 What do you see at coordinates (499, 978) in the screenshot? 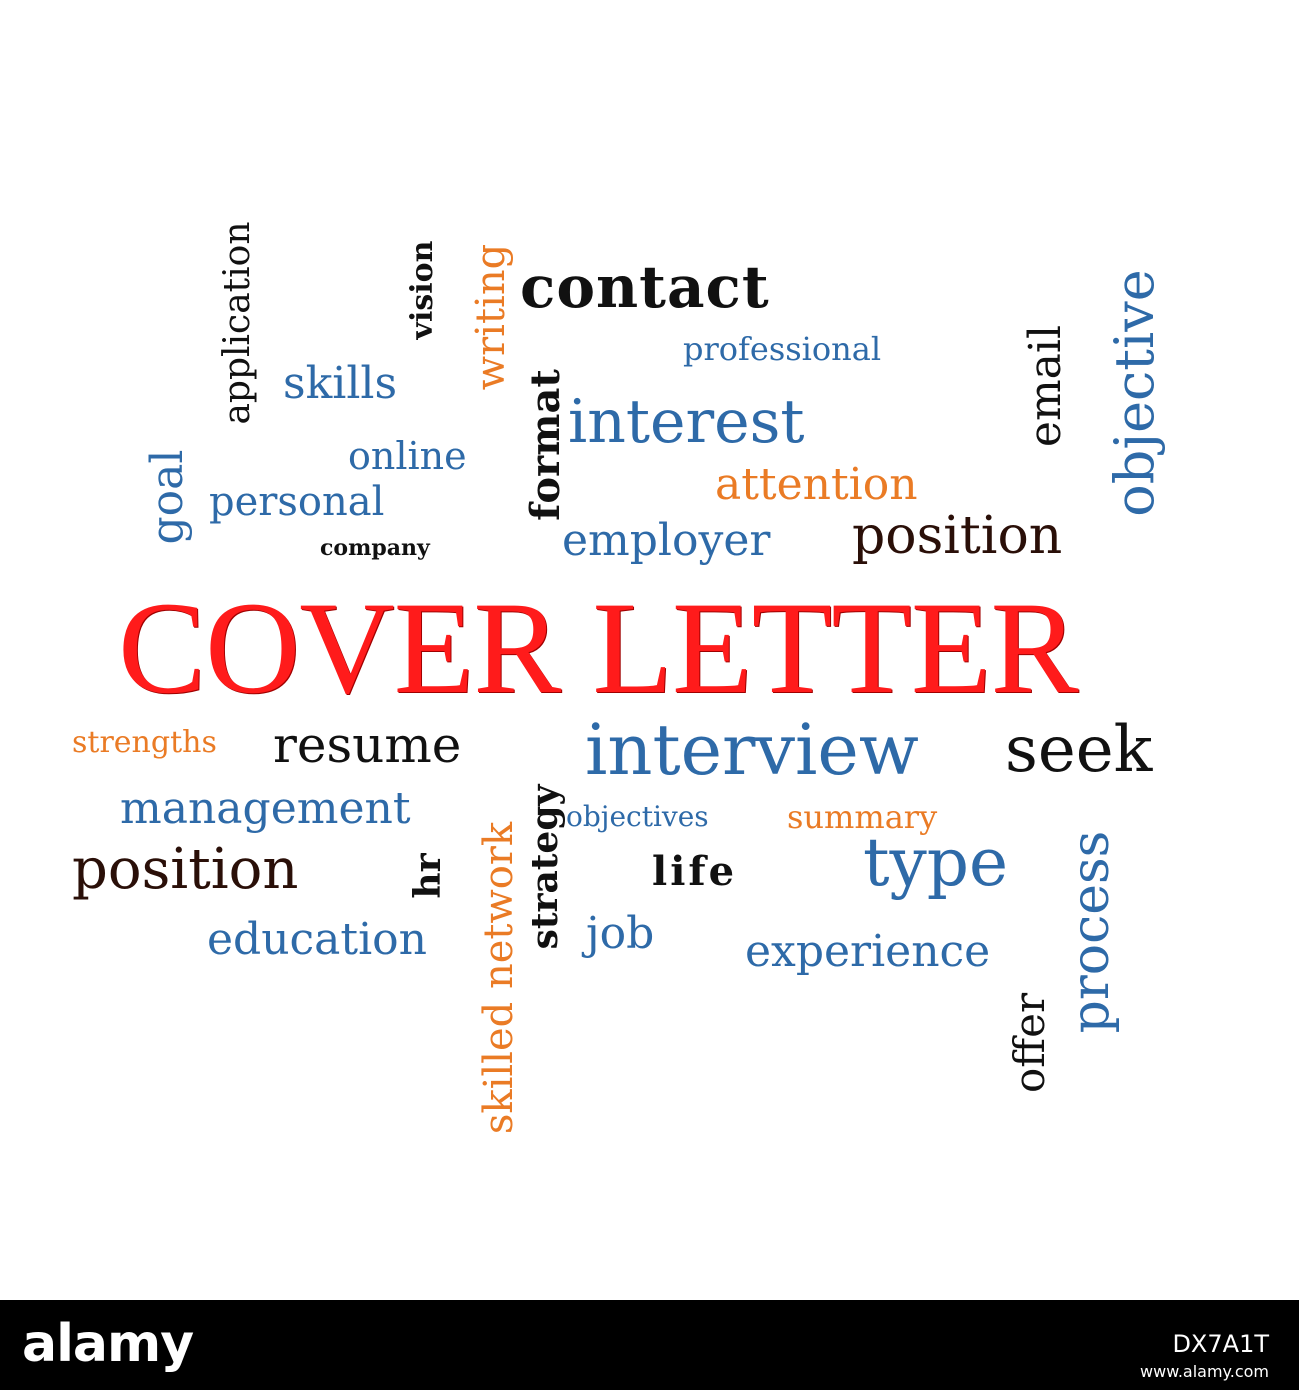
I see `word-skilled-network: skilled network` at bounding box center [499, 978].